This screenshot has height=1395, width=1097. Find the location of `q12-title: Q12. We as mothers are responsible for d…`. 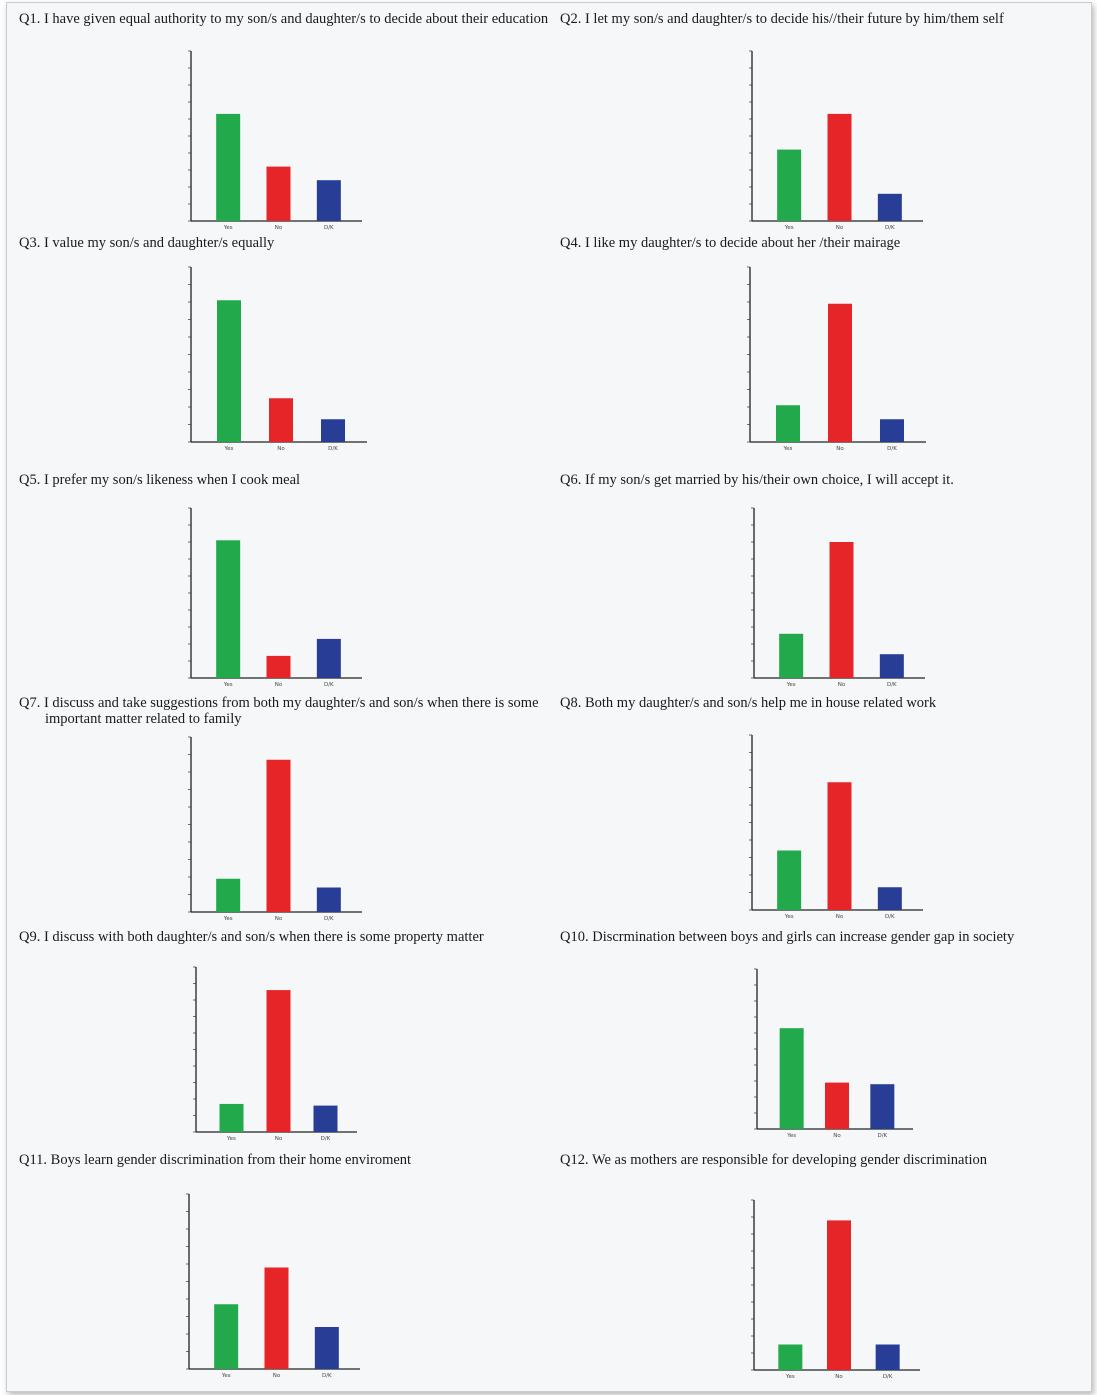

q12-title: Q12. We as mothers are responsible for d… is located at coordinates (774, 1160).